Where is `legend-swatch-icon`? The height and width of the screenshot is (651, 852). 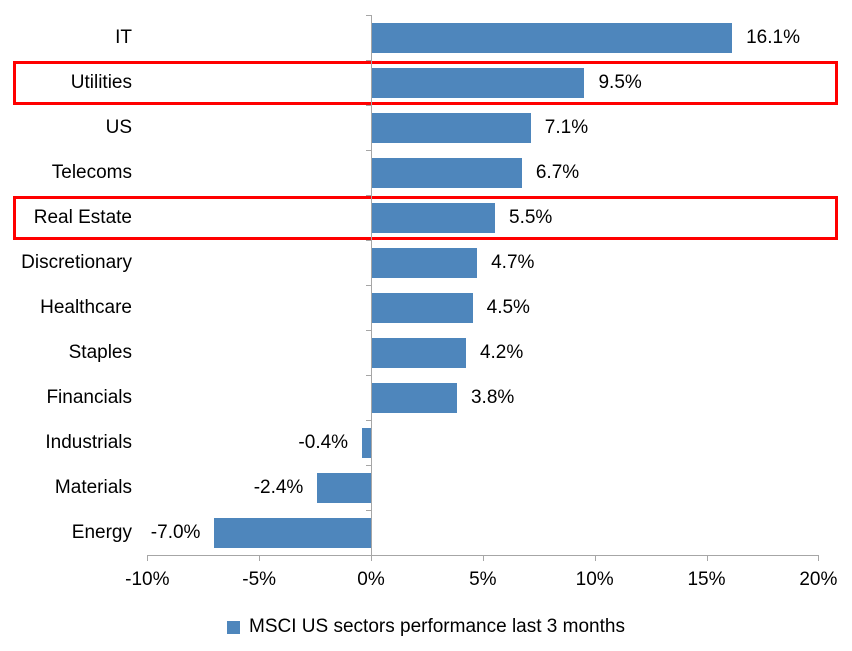 legend-swatch-icon is located at coordinates (234, 627).